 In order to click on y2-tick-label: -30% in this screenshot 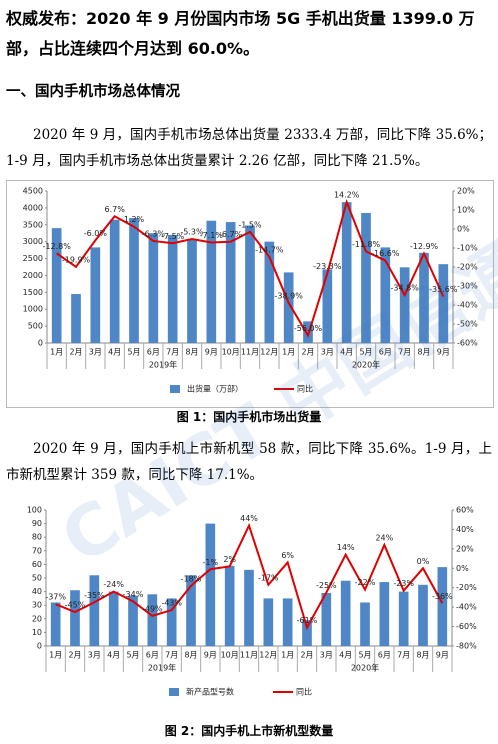, I will do `click(467, 286)`.